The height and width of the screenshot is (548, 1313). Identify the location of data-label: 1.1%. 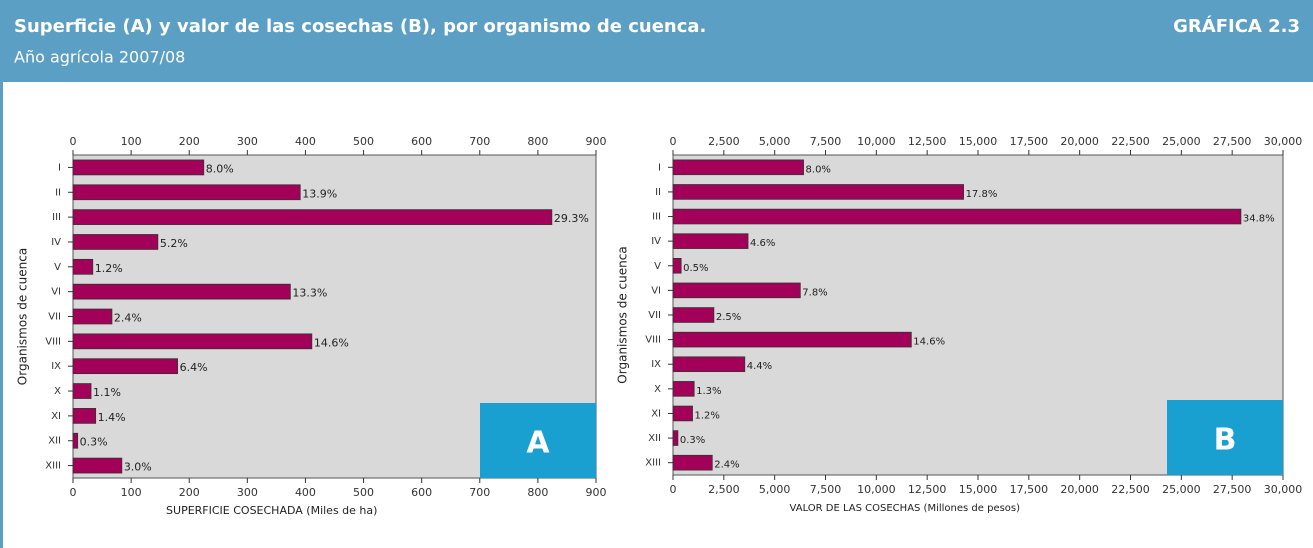
(107, 392).